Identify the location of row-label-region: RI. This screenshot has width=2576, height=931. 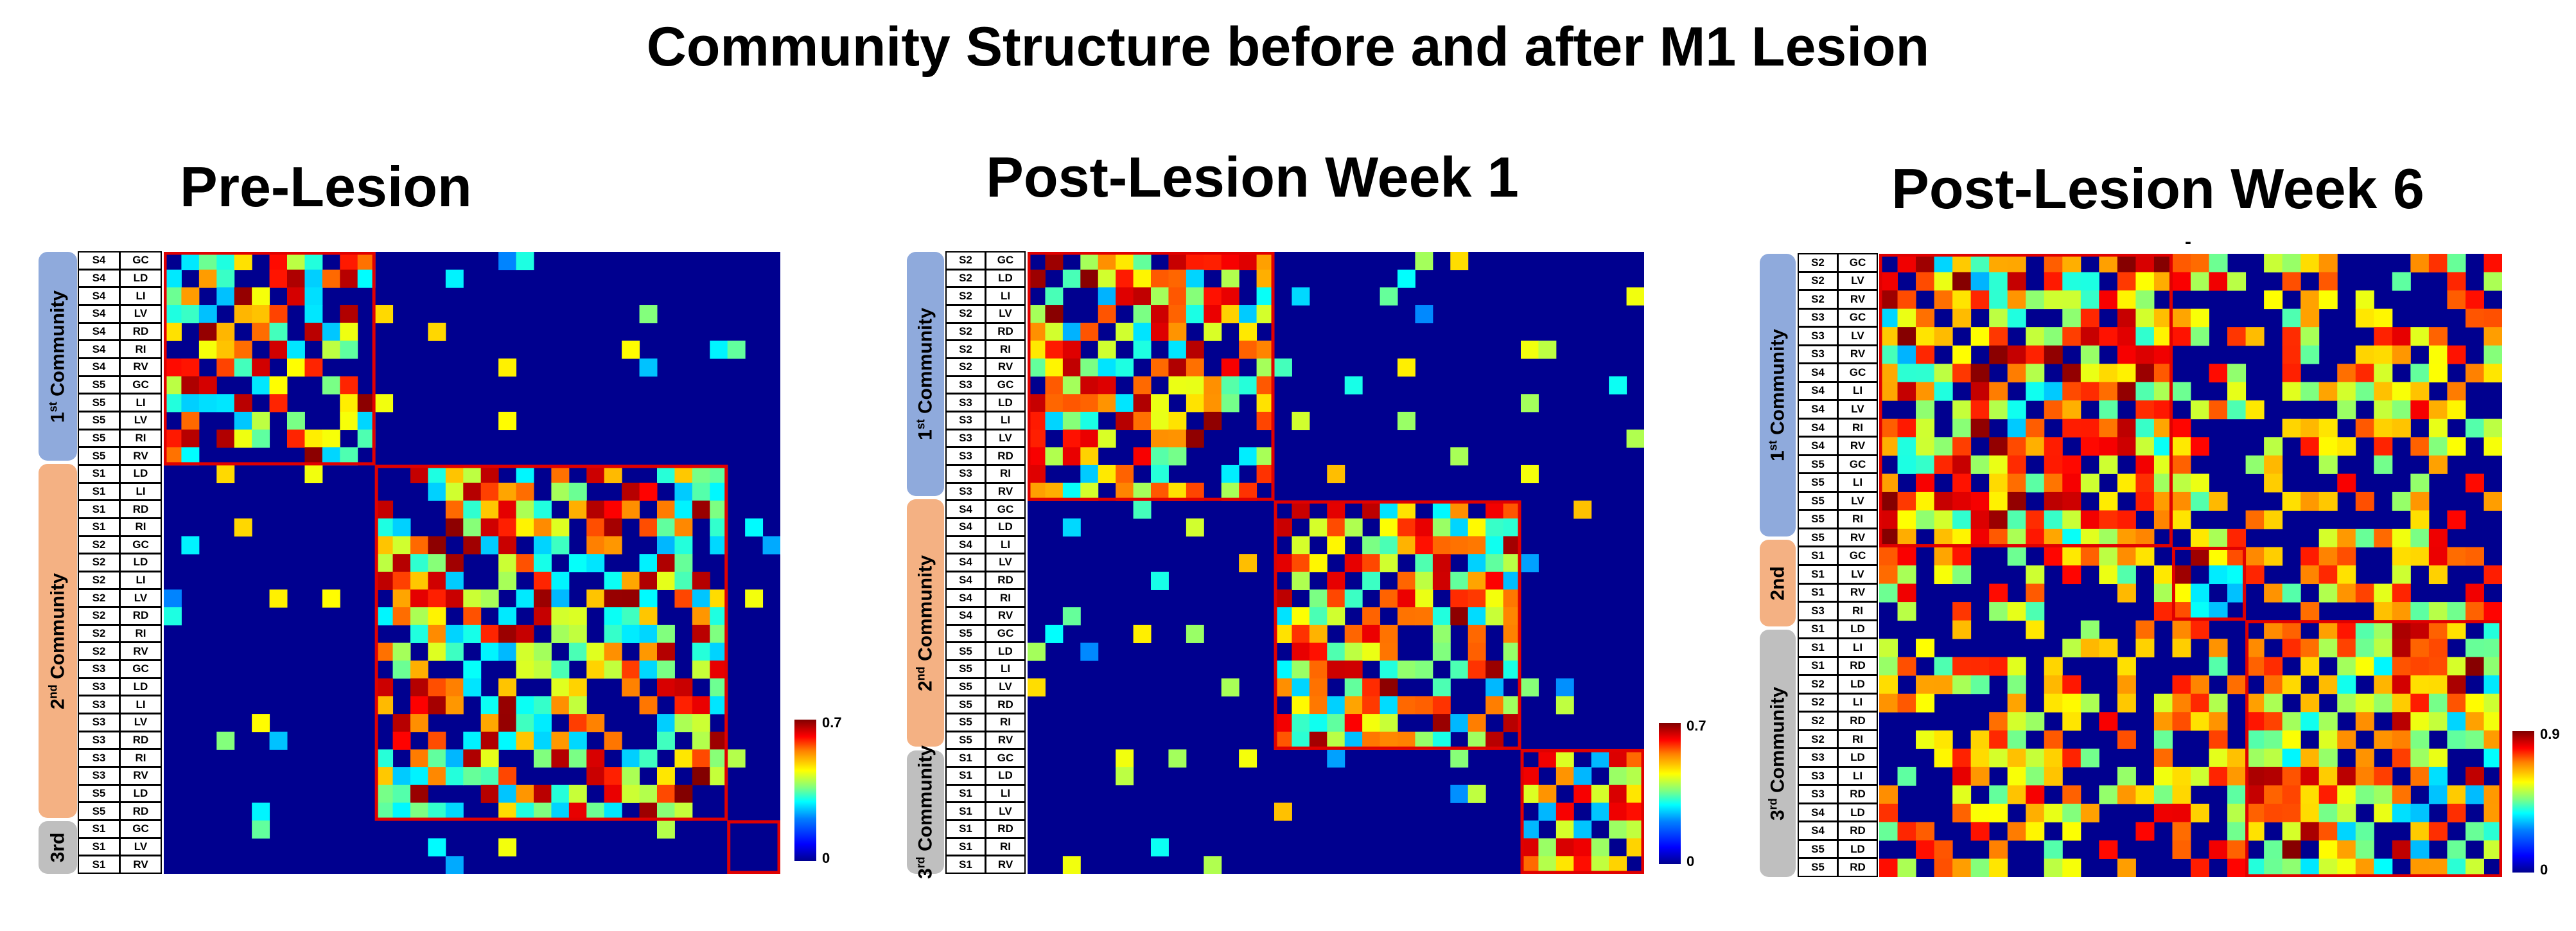
(1857, 739).